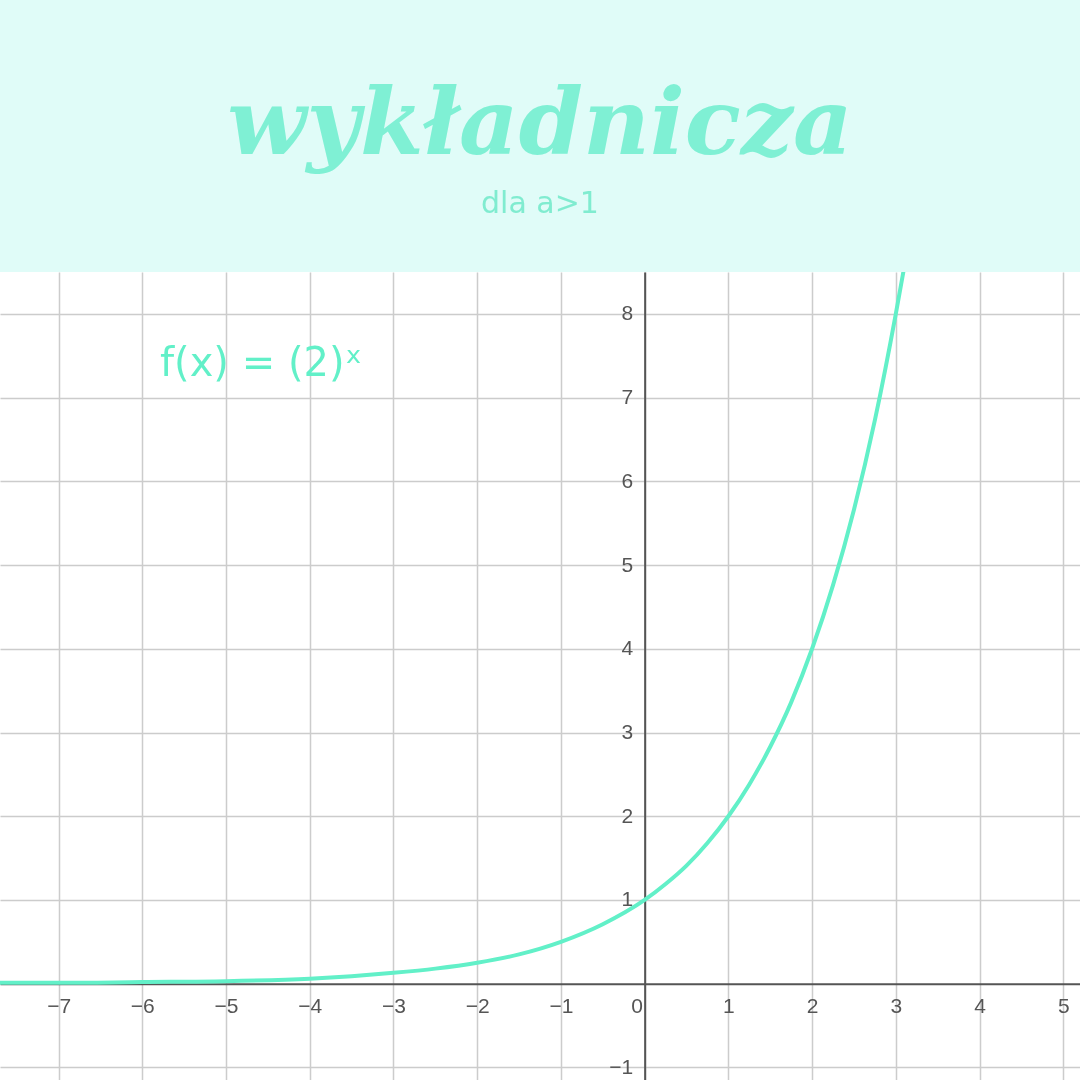 This screenshot has width=1080, height=1080. What do you see at coordinates (729, 1006) in the screenshot?
I see `x-tick-label: 1` at bounding box center [729, 1006].